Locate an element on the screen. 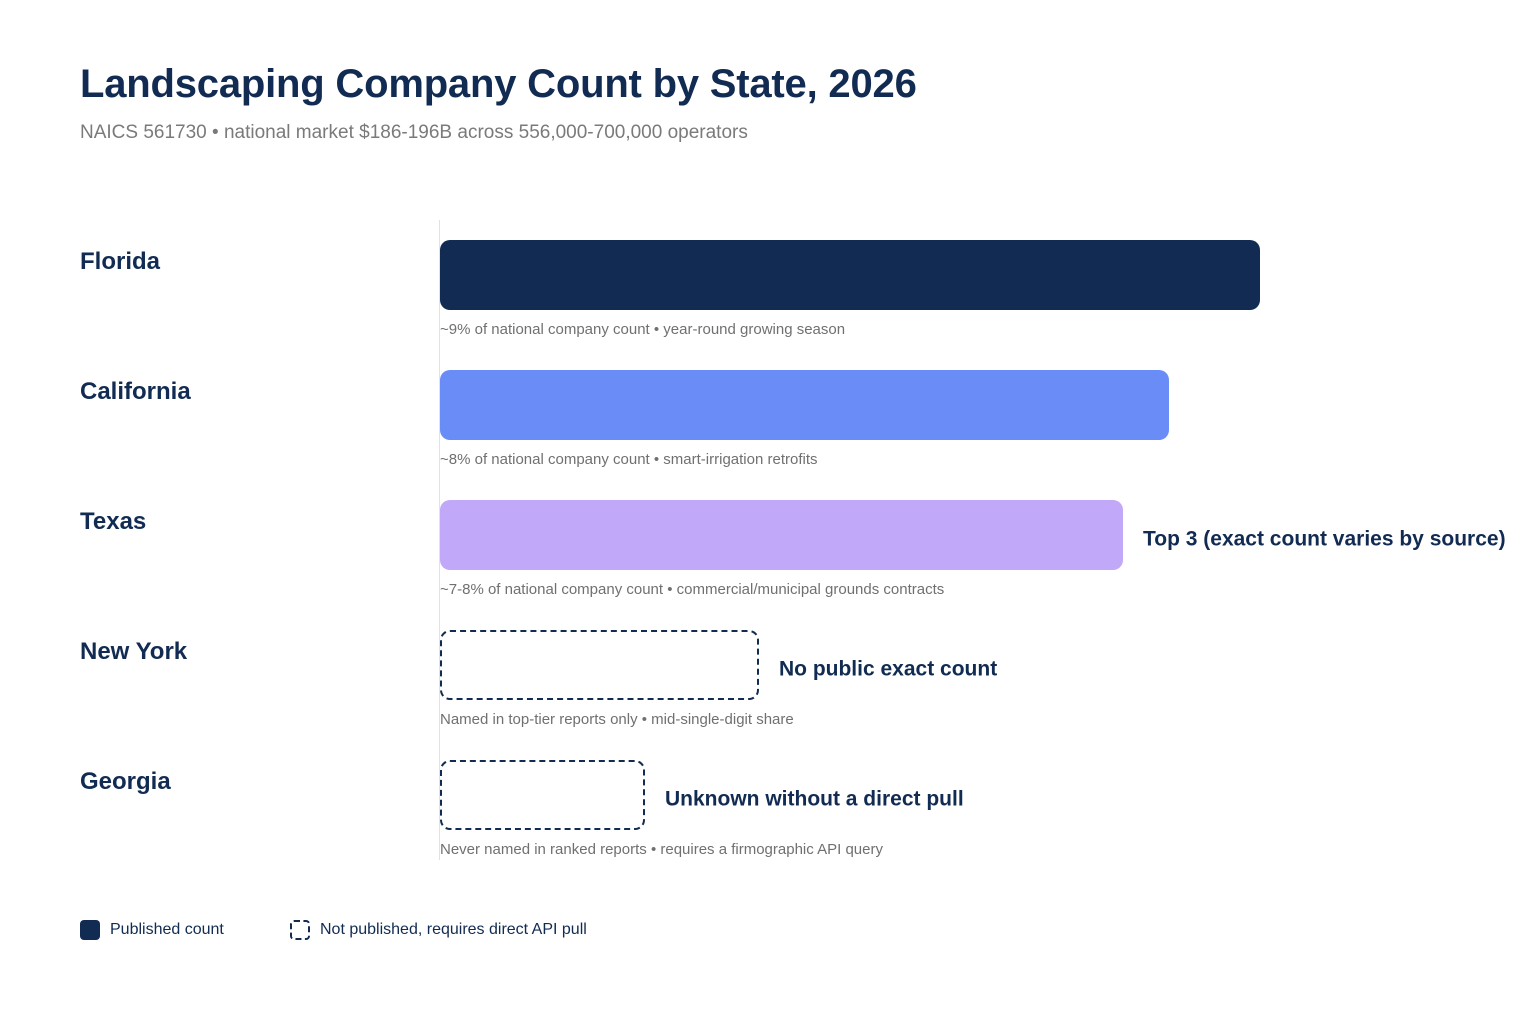  bar-annotation: No public exact count is located at coordinates (888, 669).